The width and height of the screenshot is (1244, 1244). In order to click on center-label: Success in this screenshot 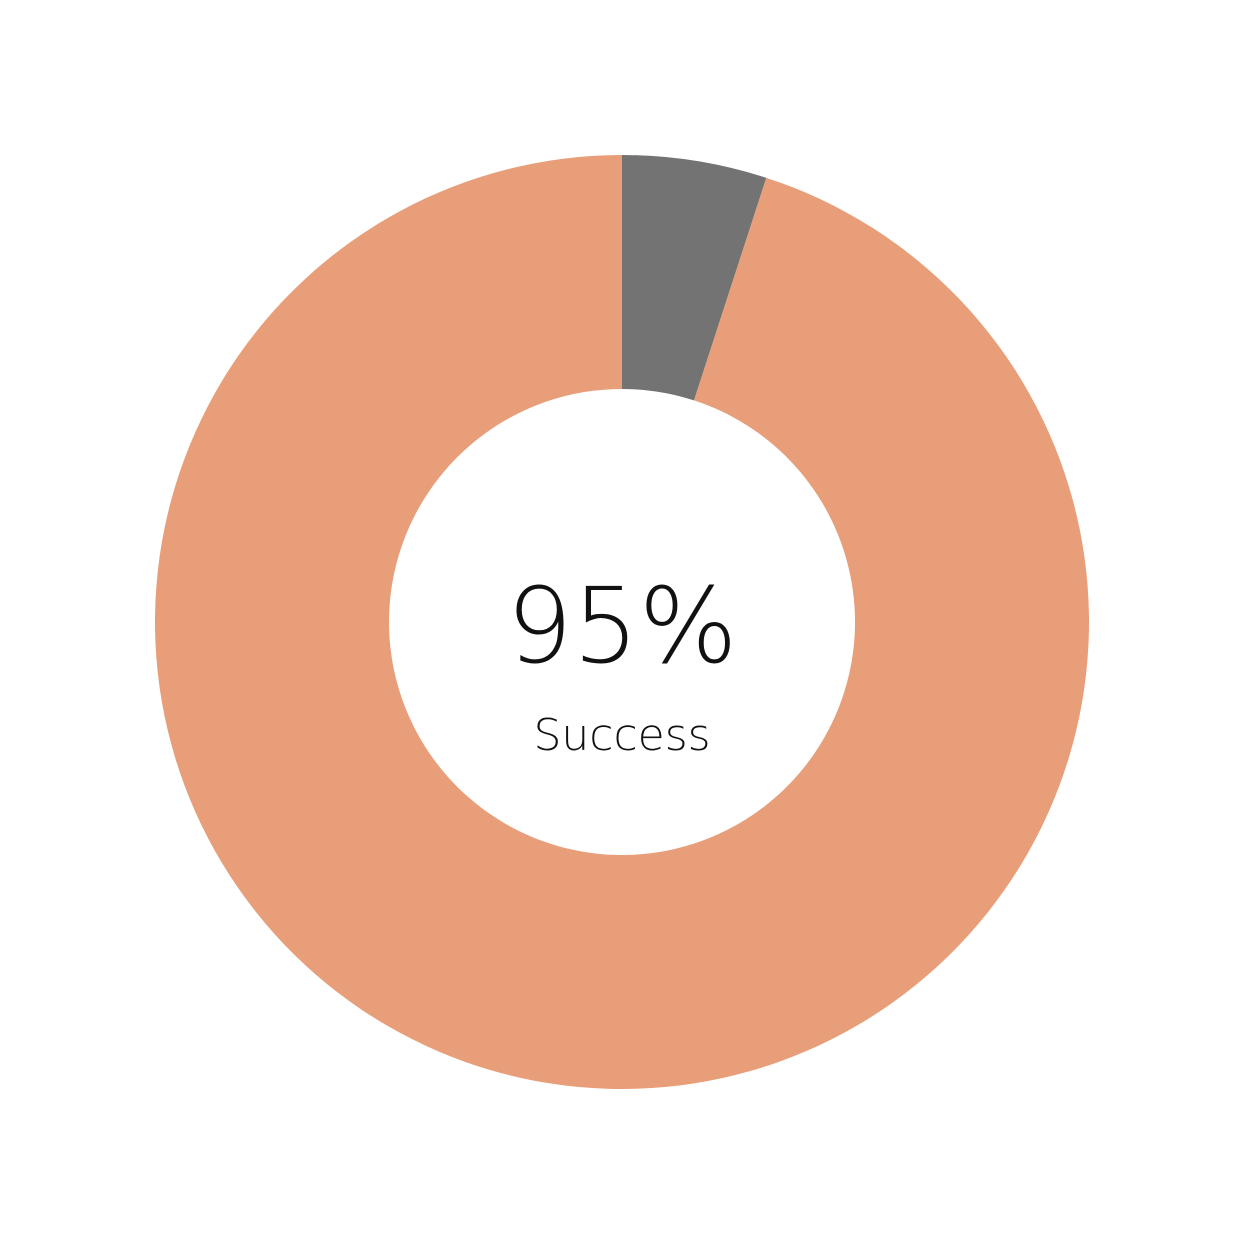, I will do `click(621, 735)`.